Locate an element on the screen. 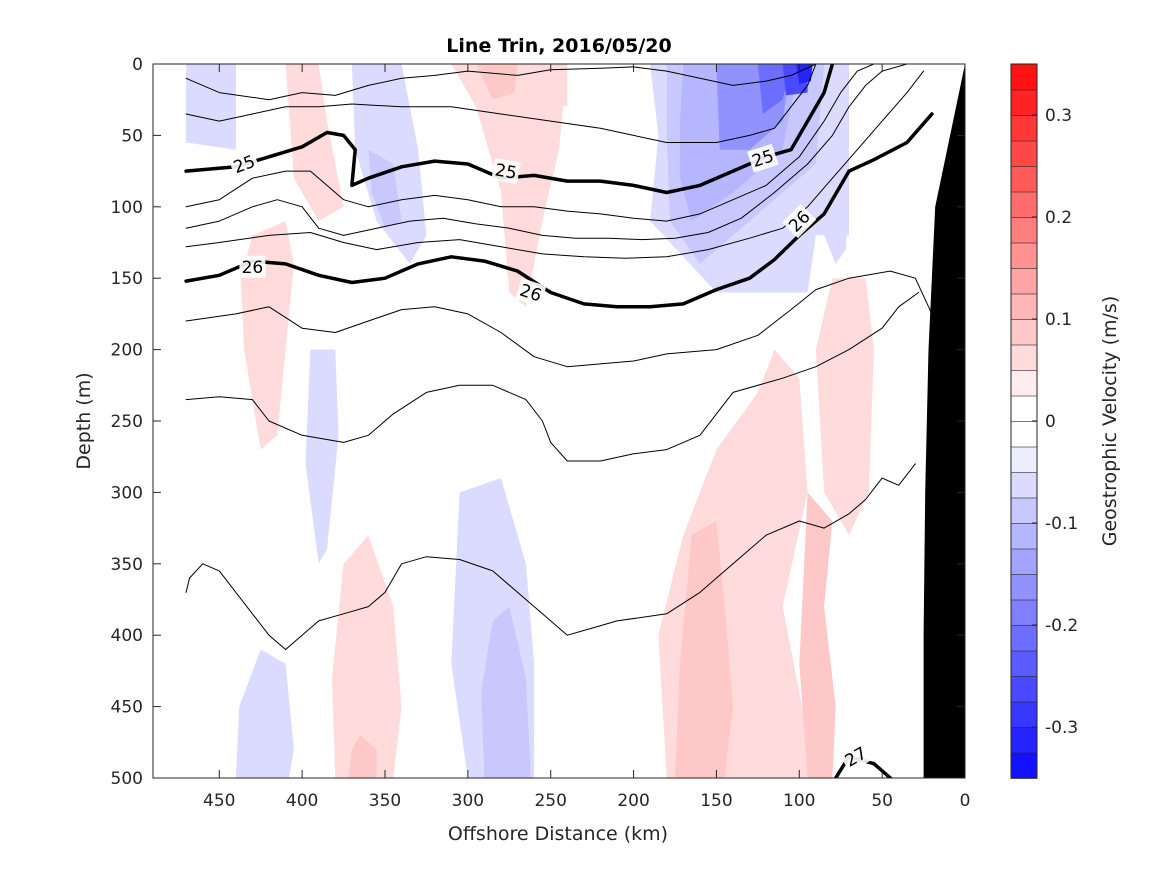 This screenshot has width=1167, height=875. colorbar-ticks: -0.3 -0.2 -0.1 0 0.1 0.2 0.3 is located at coordinates (1055, 422).